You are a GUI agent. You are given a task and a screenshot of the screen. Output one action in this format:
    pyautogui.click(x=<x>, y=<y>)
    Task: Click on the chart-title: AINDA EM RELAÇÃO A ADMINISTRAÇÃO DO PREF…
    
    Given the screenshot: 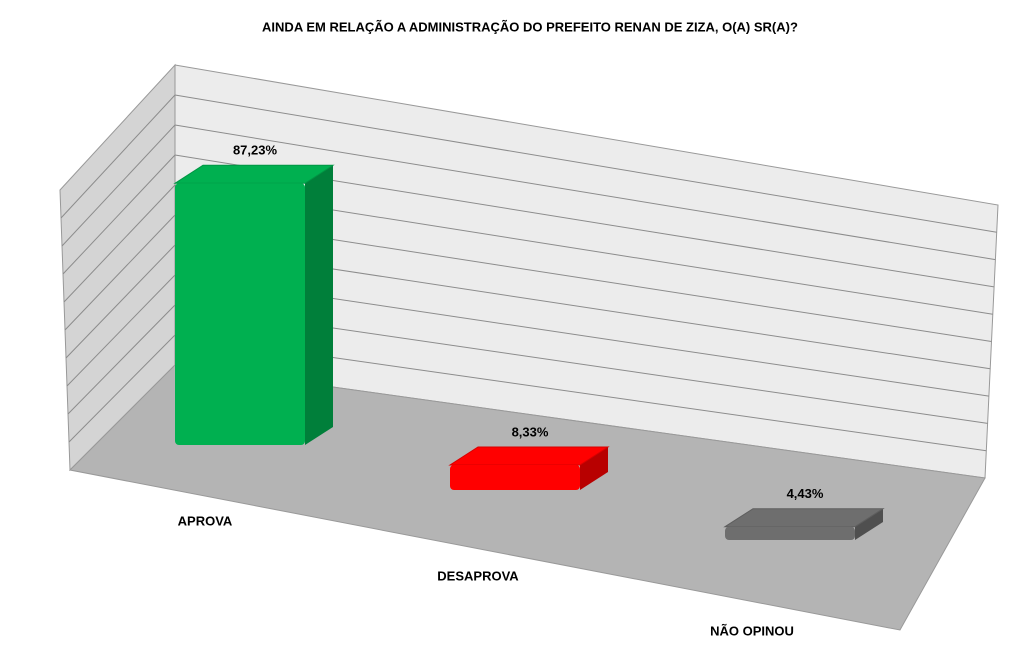 What is the action you would take?
    pyautogui.click(x=530, y=26)
    